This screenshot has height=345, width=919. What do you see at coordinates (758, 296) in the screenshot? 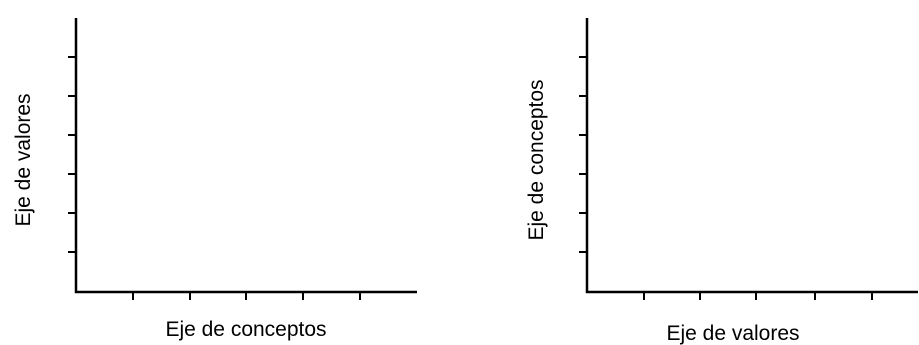
I see `chart-right-x-ticks` at bounding box center [758, 296].